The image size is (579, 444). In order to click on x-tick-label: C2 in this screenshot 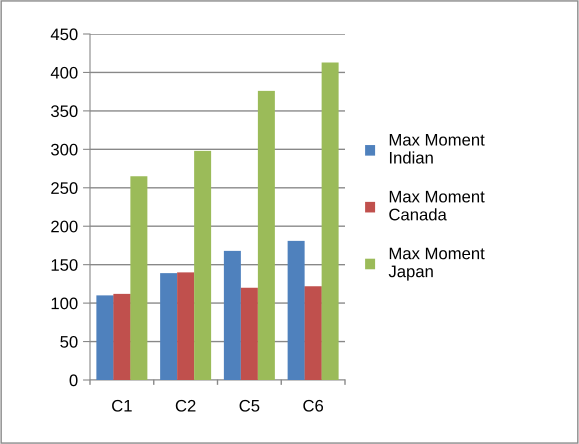, I will do `click(186, 406)`.